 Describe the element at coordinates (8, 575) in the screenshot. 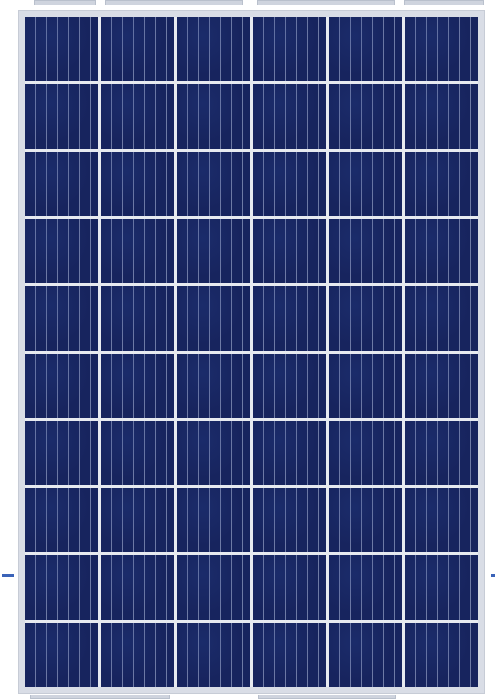

I see `left-stub` at that location.